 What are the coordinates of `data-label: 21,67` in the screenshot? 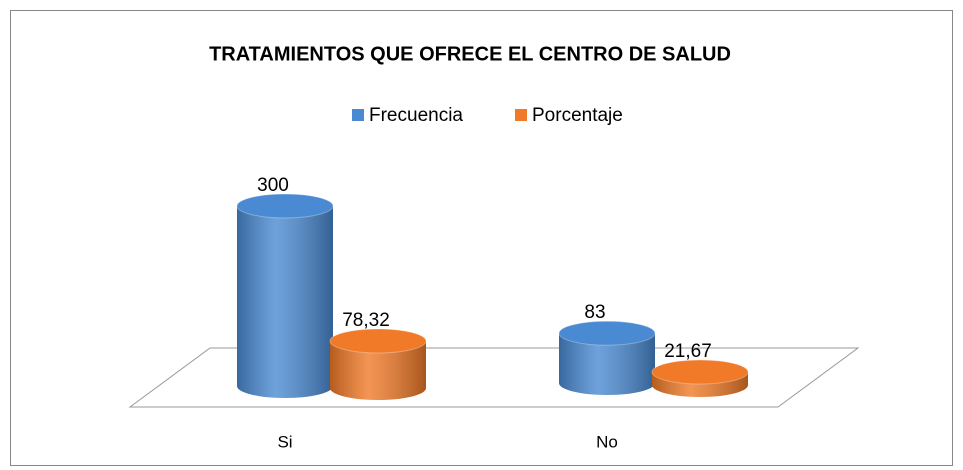 It's located at (688, 351).